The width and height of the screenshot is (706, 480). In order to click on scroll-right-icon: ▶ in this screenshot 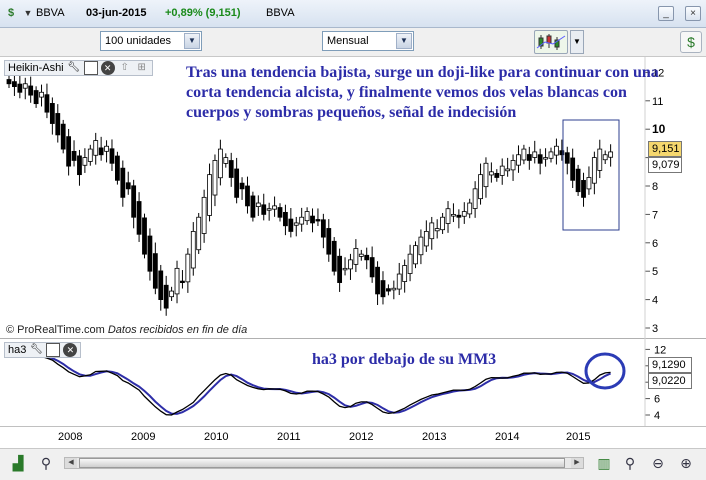, I will do `click(577, 463)`.